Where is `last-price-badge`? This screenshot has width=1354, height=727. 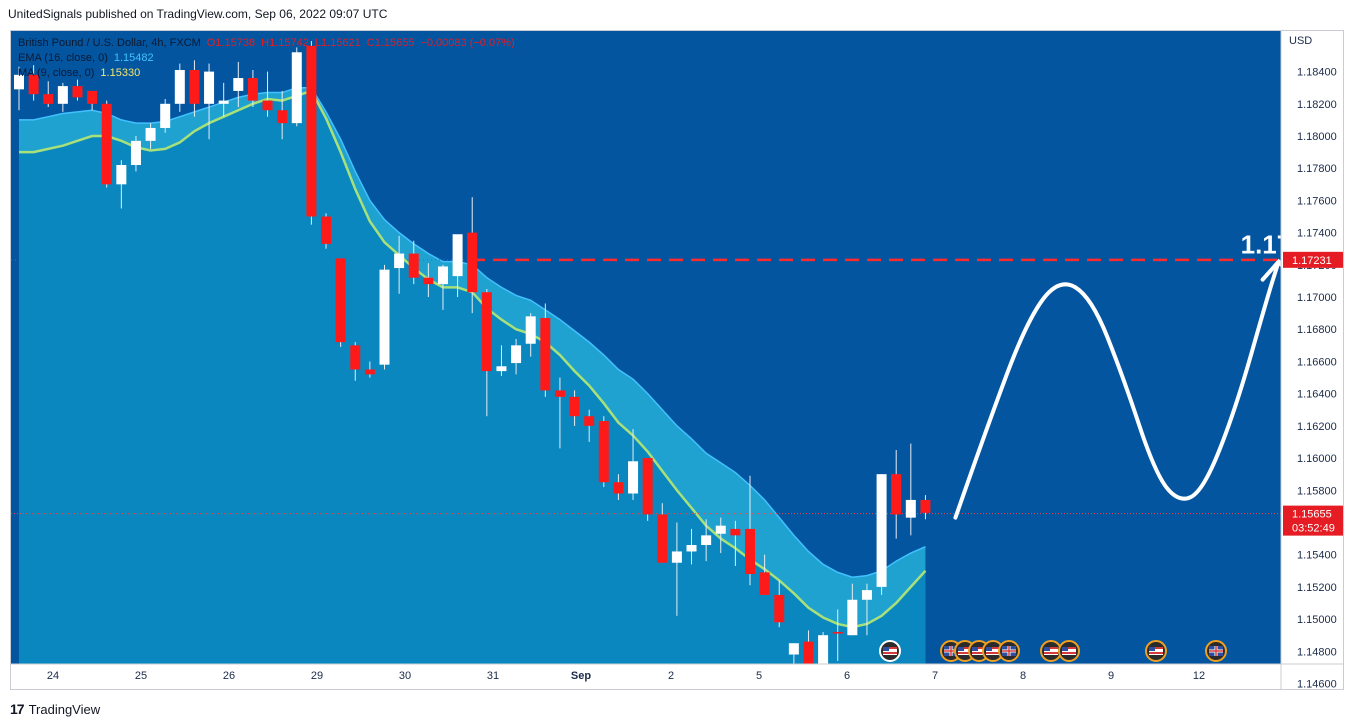
last-price-badge is located at coordinates (1313, 520).